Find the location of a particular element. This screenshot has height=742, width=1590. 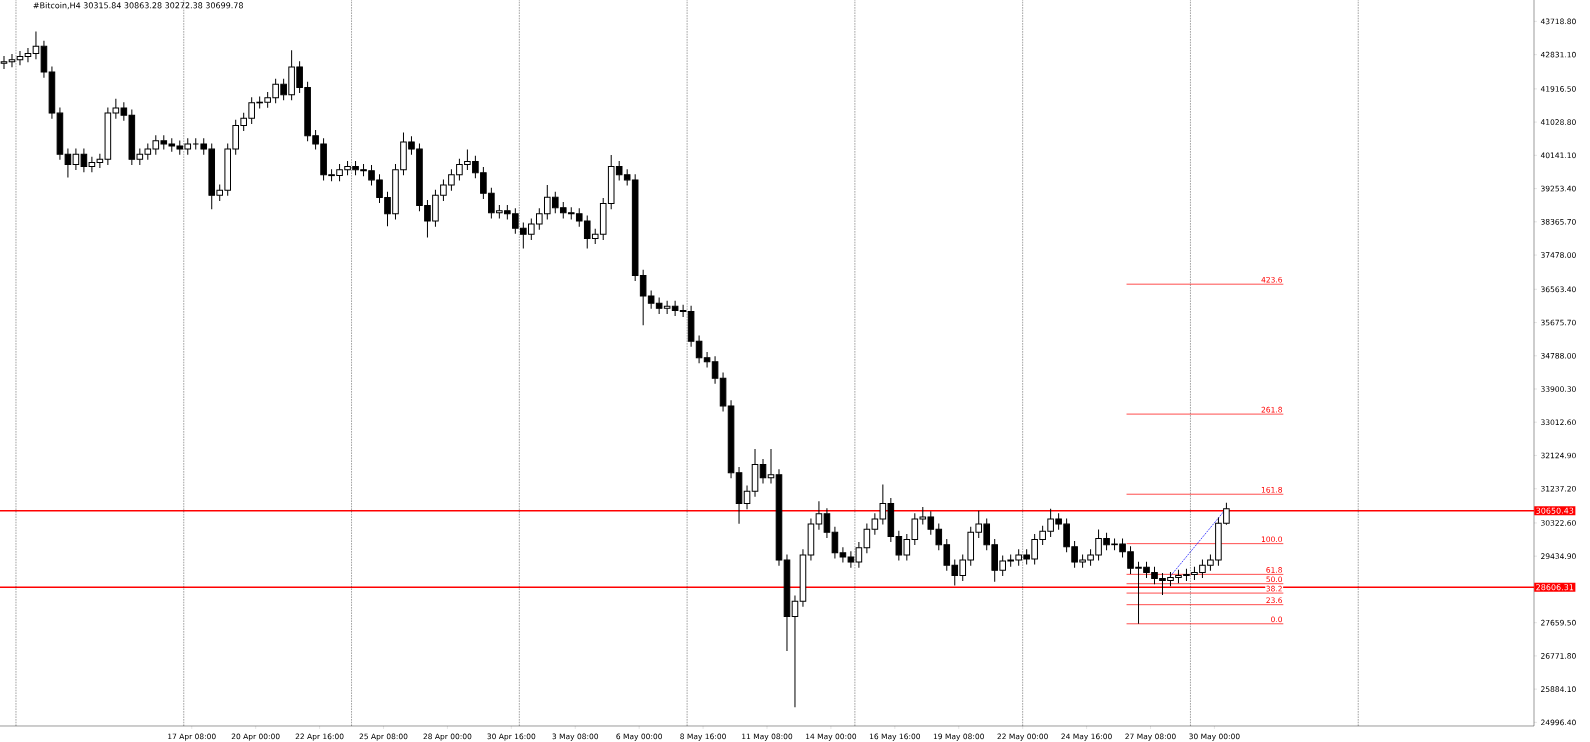

ref-line-label: 30650.43 is located at coordinates (1555, 510).